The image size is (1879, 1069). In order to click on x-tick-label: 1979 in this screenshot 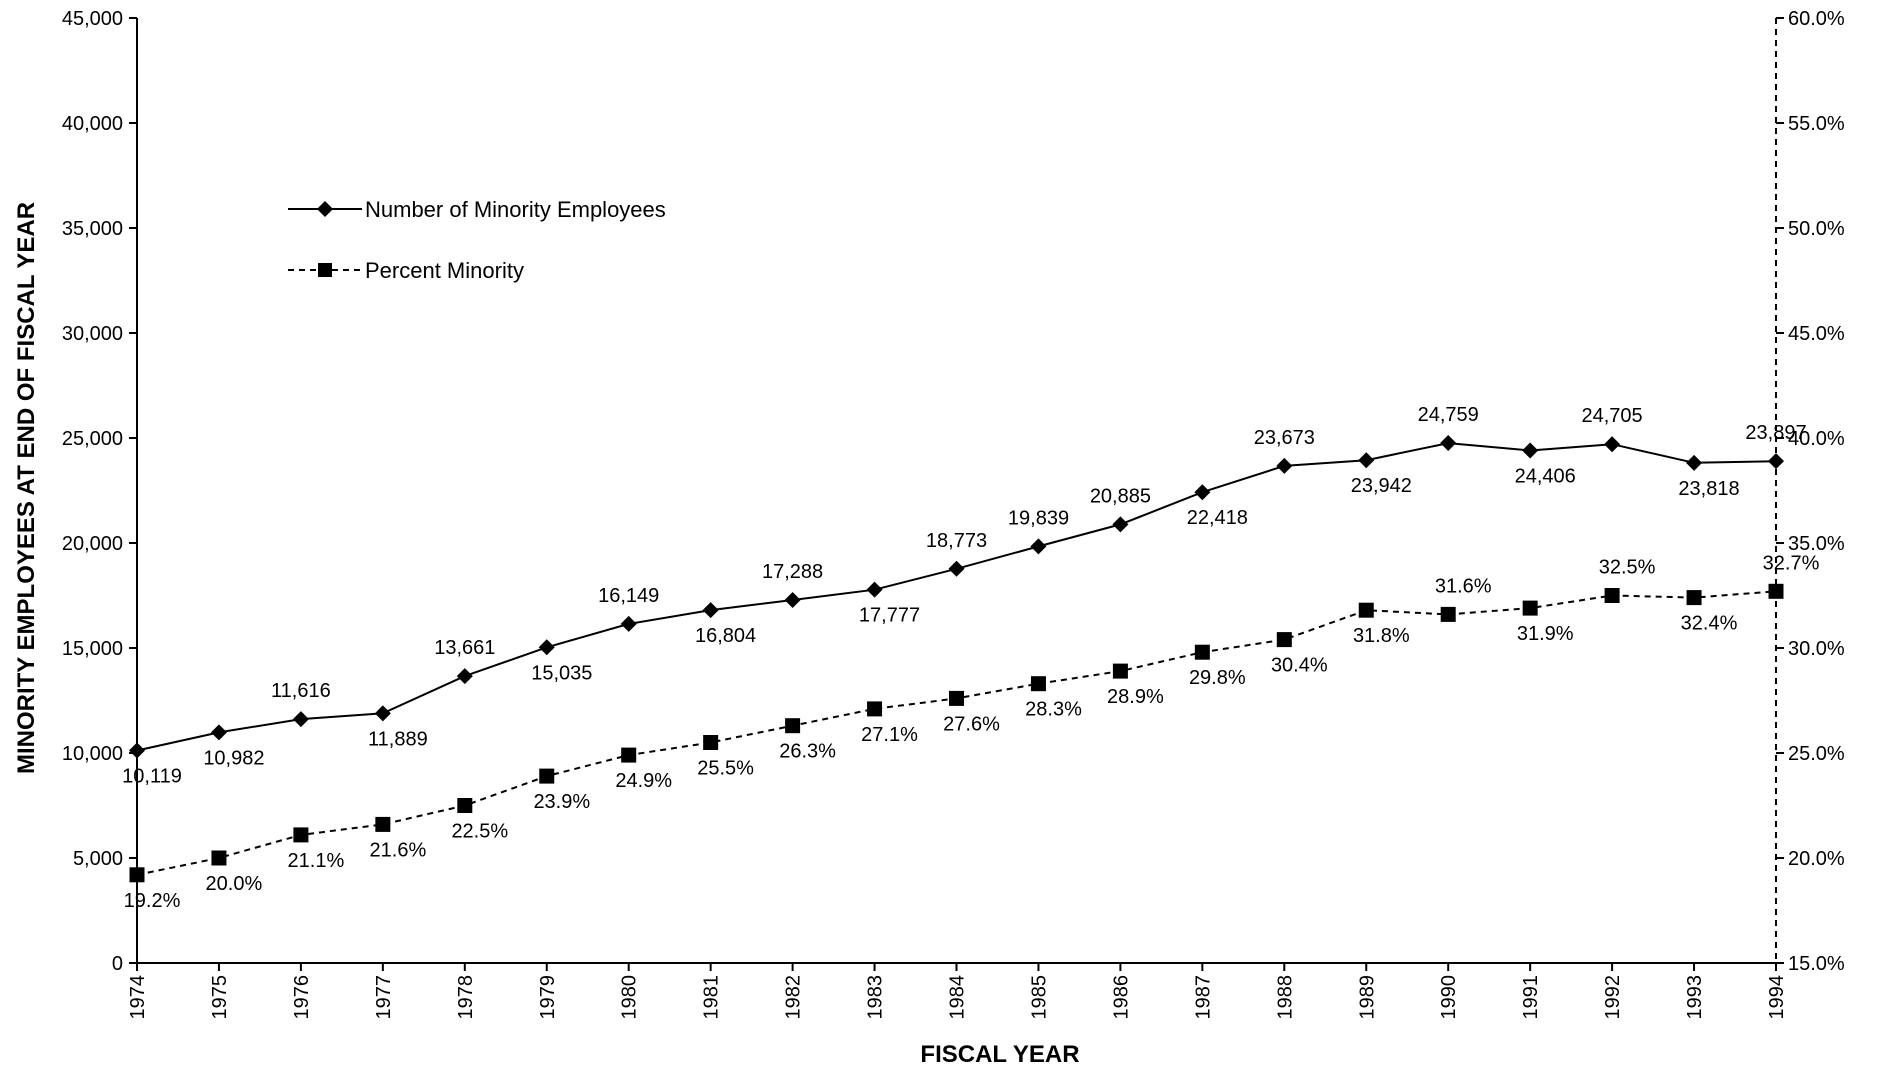, I will do `click(548, 997)`.